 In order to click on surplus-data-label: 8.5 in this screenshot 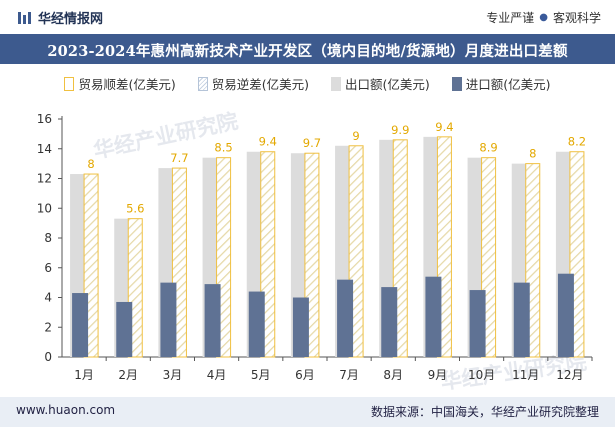, I will do `click(223, 148)`.